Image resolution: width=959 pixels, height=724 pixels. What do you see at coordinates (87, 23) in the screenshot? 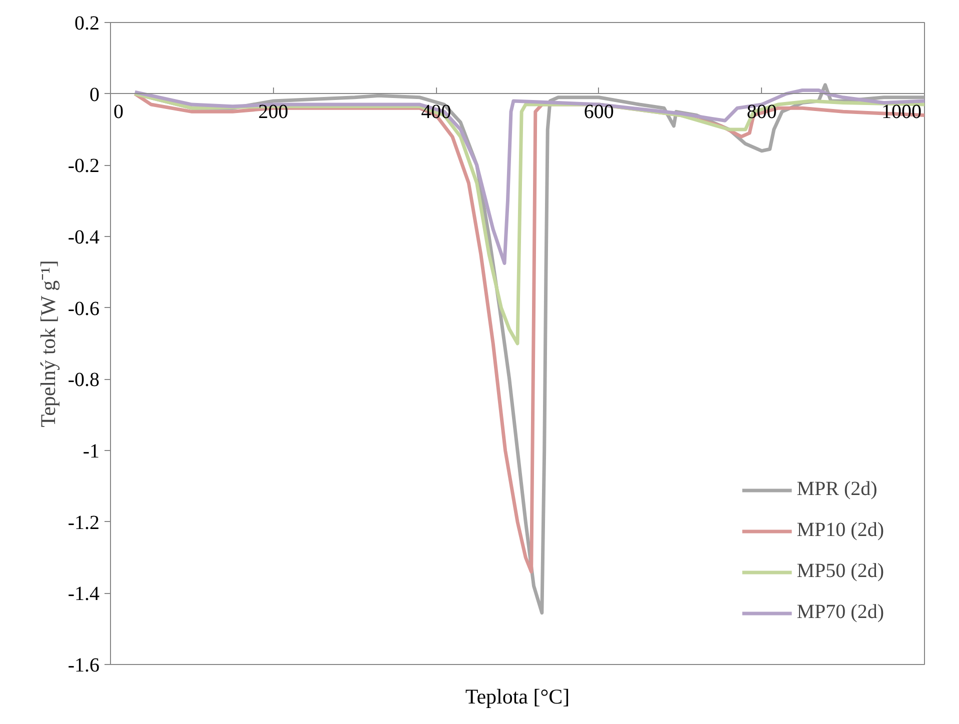
I see `y-tick-label: 0.2` at bounding box center [87, 23].